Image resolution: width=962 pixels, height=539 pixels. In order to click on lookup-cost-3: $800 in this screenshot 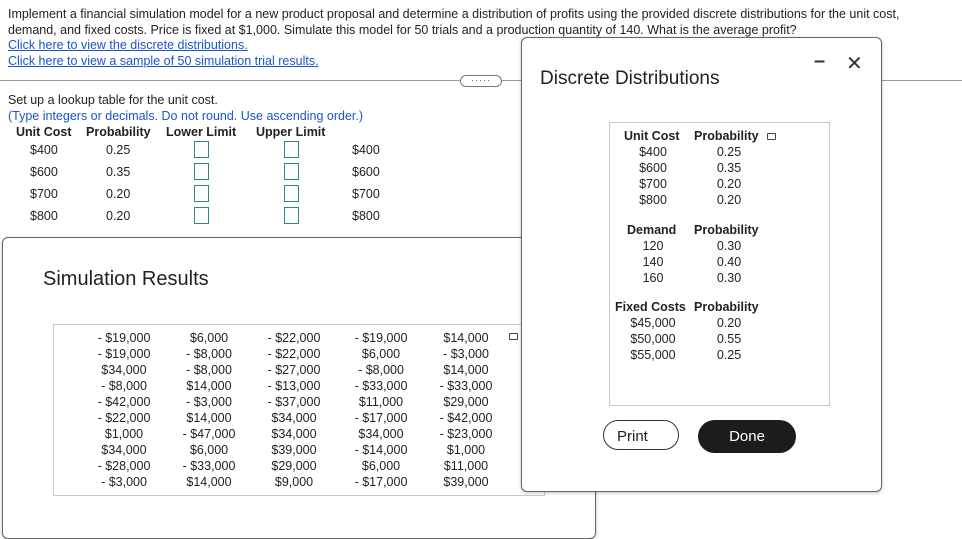, I will do `click(44, 216)`.